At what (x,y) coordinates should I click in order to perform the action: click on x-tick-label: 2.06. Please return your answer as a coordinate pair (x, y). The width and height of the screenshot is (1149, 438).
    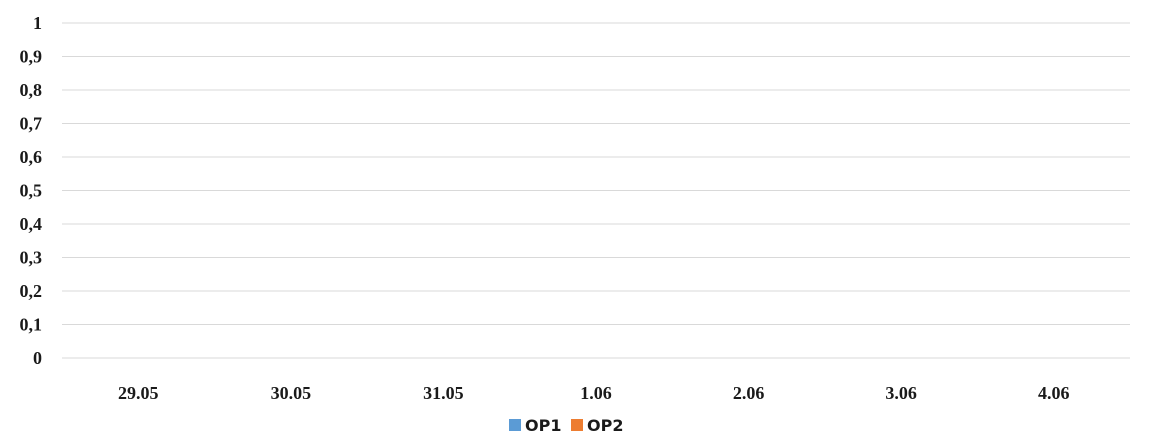
    Looking at the image, I should click on (749, 393).